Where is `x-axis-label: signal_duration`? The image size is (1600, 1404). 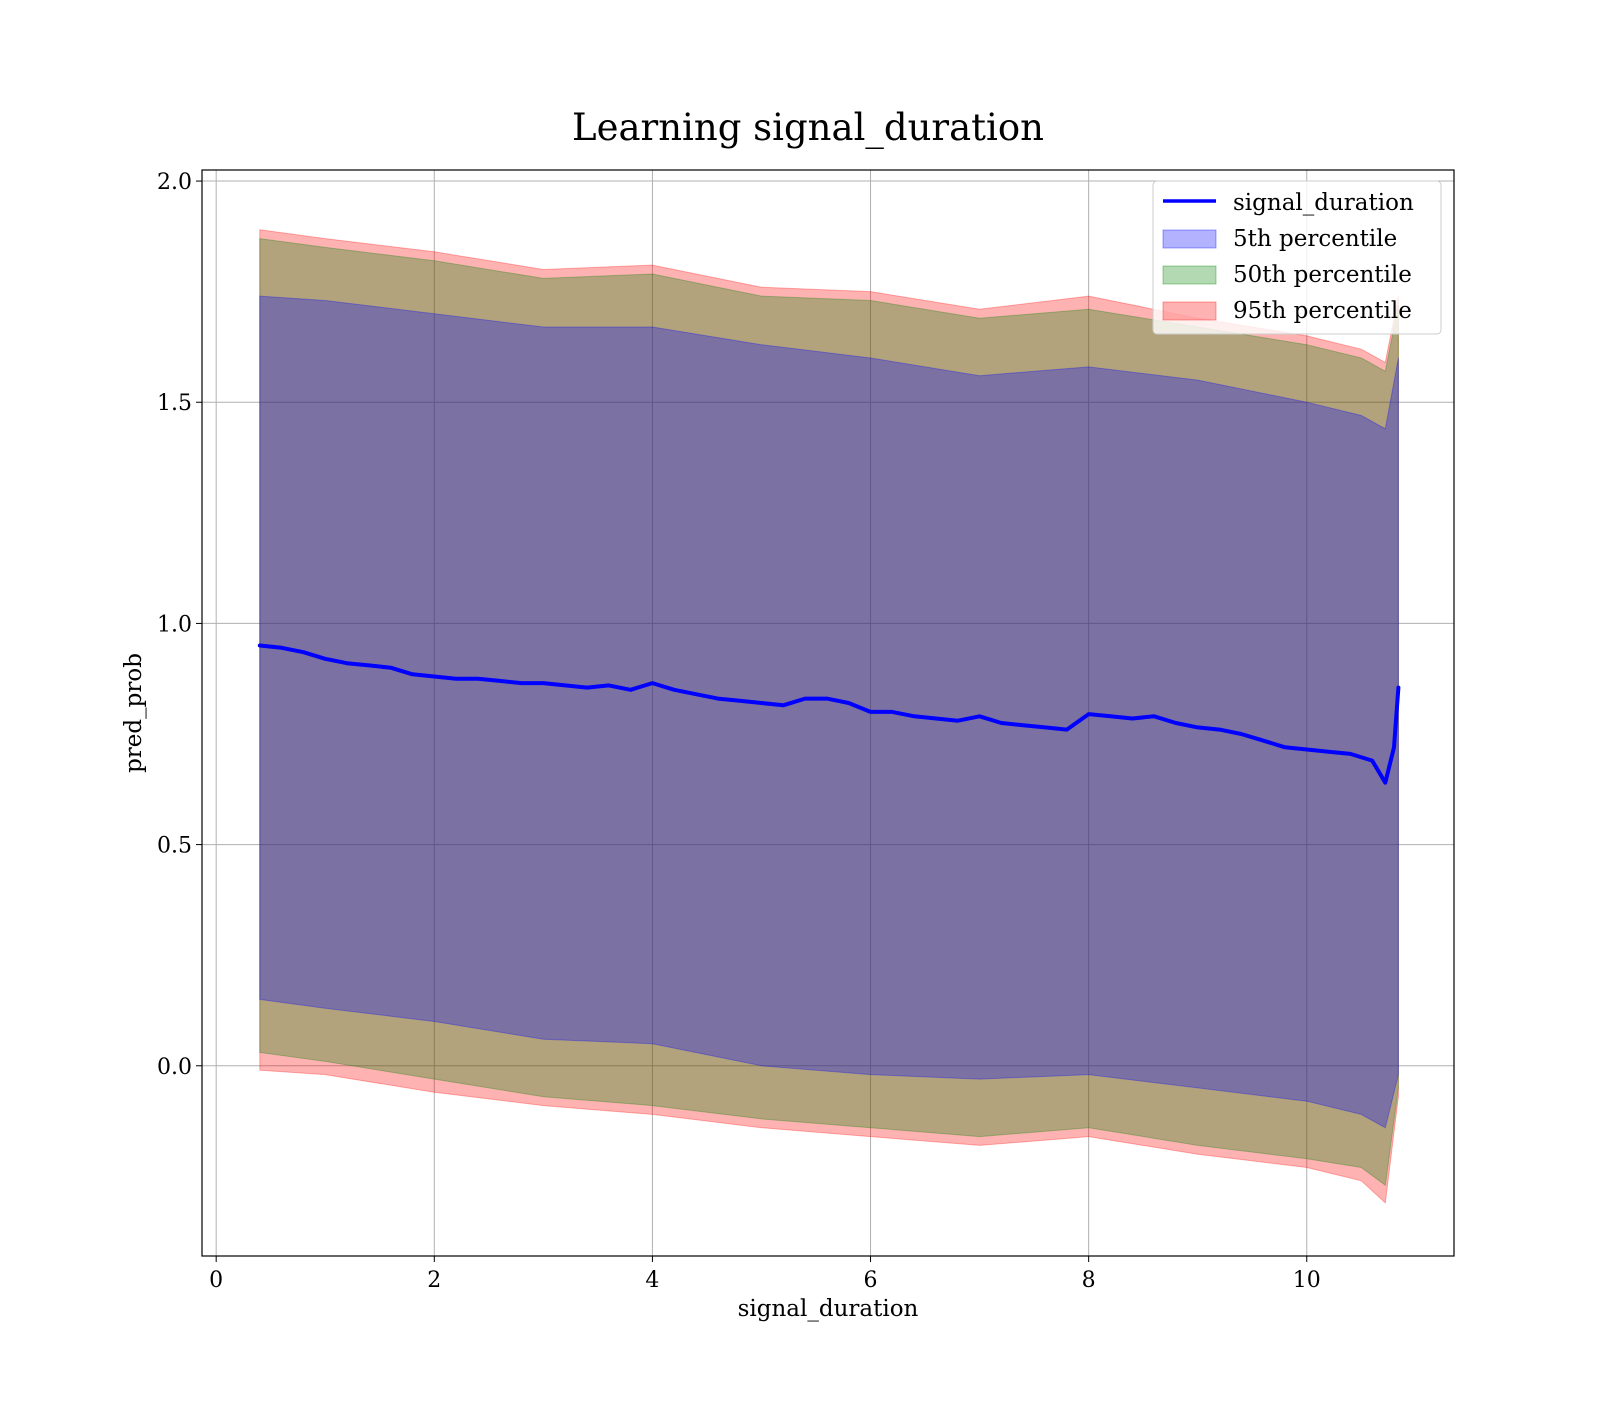
x-axis-label: signal_duration is located at coordinates (828, 1309).